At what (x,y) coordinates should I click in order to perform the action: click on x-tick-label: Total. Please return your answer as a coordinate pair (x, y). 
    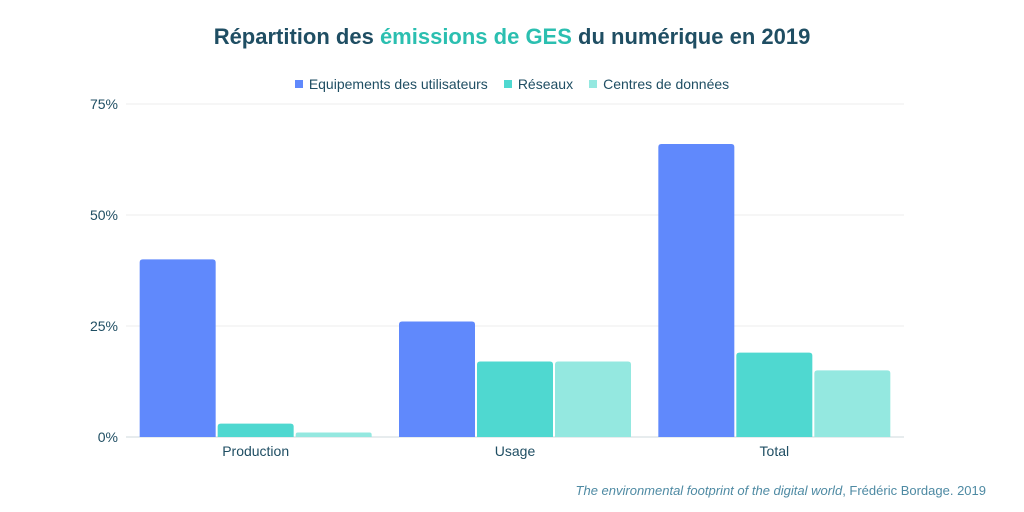
    Looking at the image, I should click on (775, 451).